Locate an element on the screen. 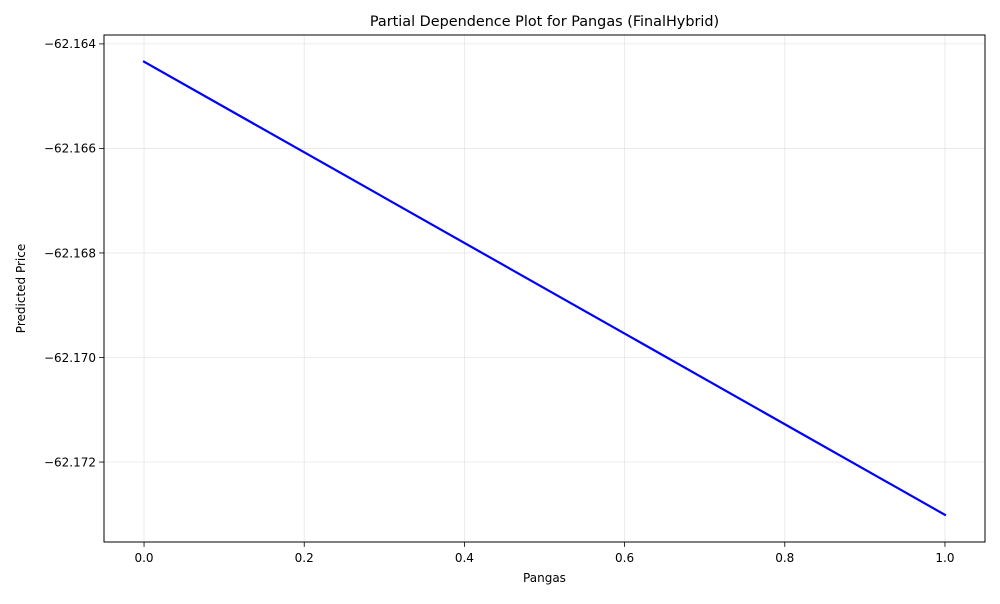 This screenshot has height=604, width=1000. x-tick-label: 0.2 is located at coordinates (304, 558).